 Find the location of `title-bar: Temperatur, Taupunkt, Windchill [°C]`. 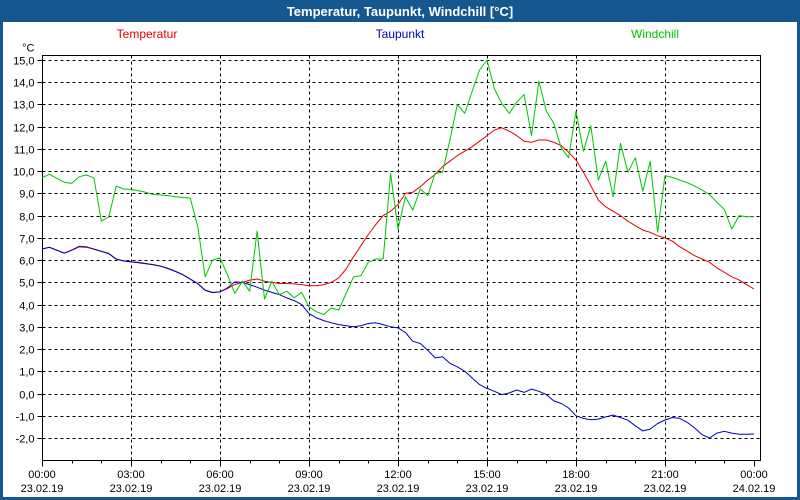

title-bar: Temperatur, Taupunkt, Windchill [°C] is located at coordinates (400, 11).